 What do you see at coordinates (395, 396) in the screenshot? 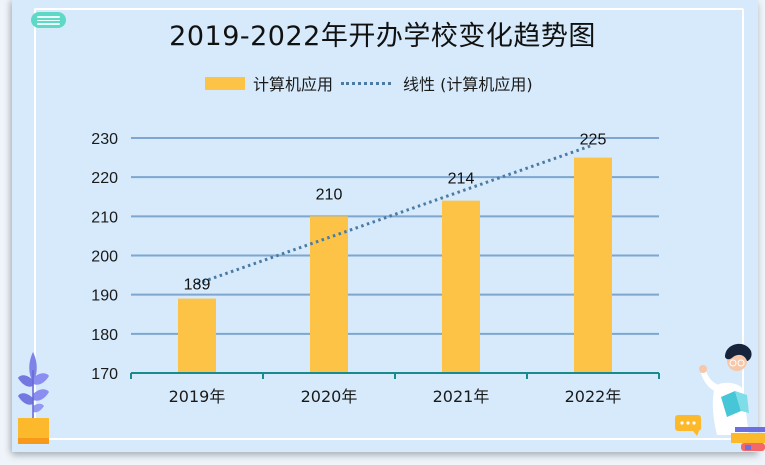
I see `x-axis-labels: 2019年 2020年 2021年 2022年` at bounding box center [395, 396].